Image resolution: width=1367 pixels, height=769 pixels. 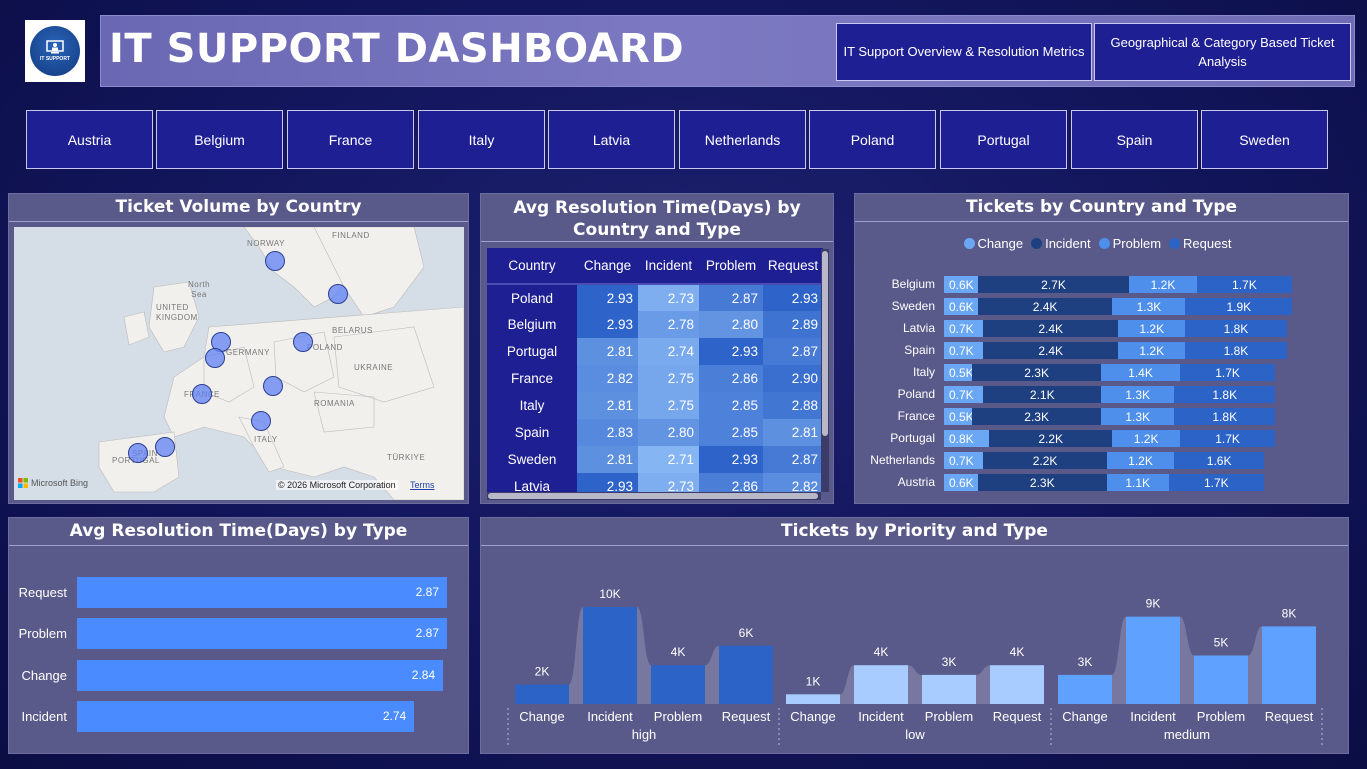 I want to click on country-button-portugal: Portugal, so click(x=1003, y=139).